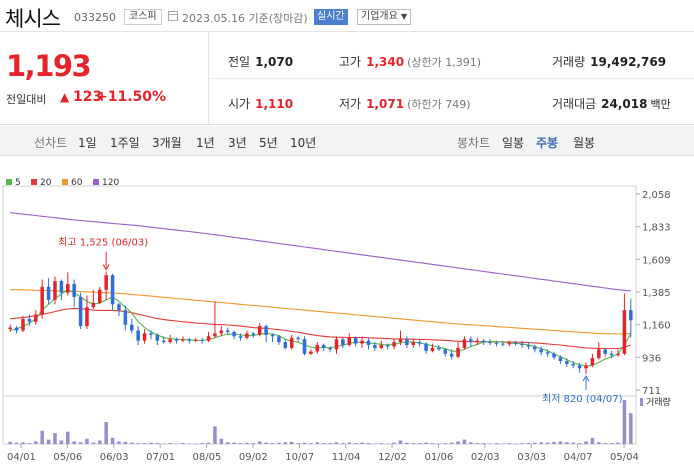 The height and width of the screenshot is (466, 694). What do you see at coordinates (331, 17) in the screenshot?
I see `realtime-button: 실시간` at bounding box center [331, 17].